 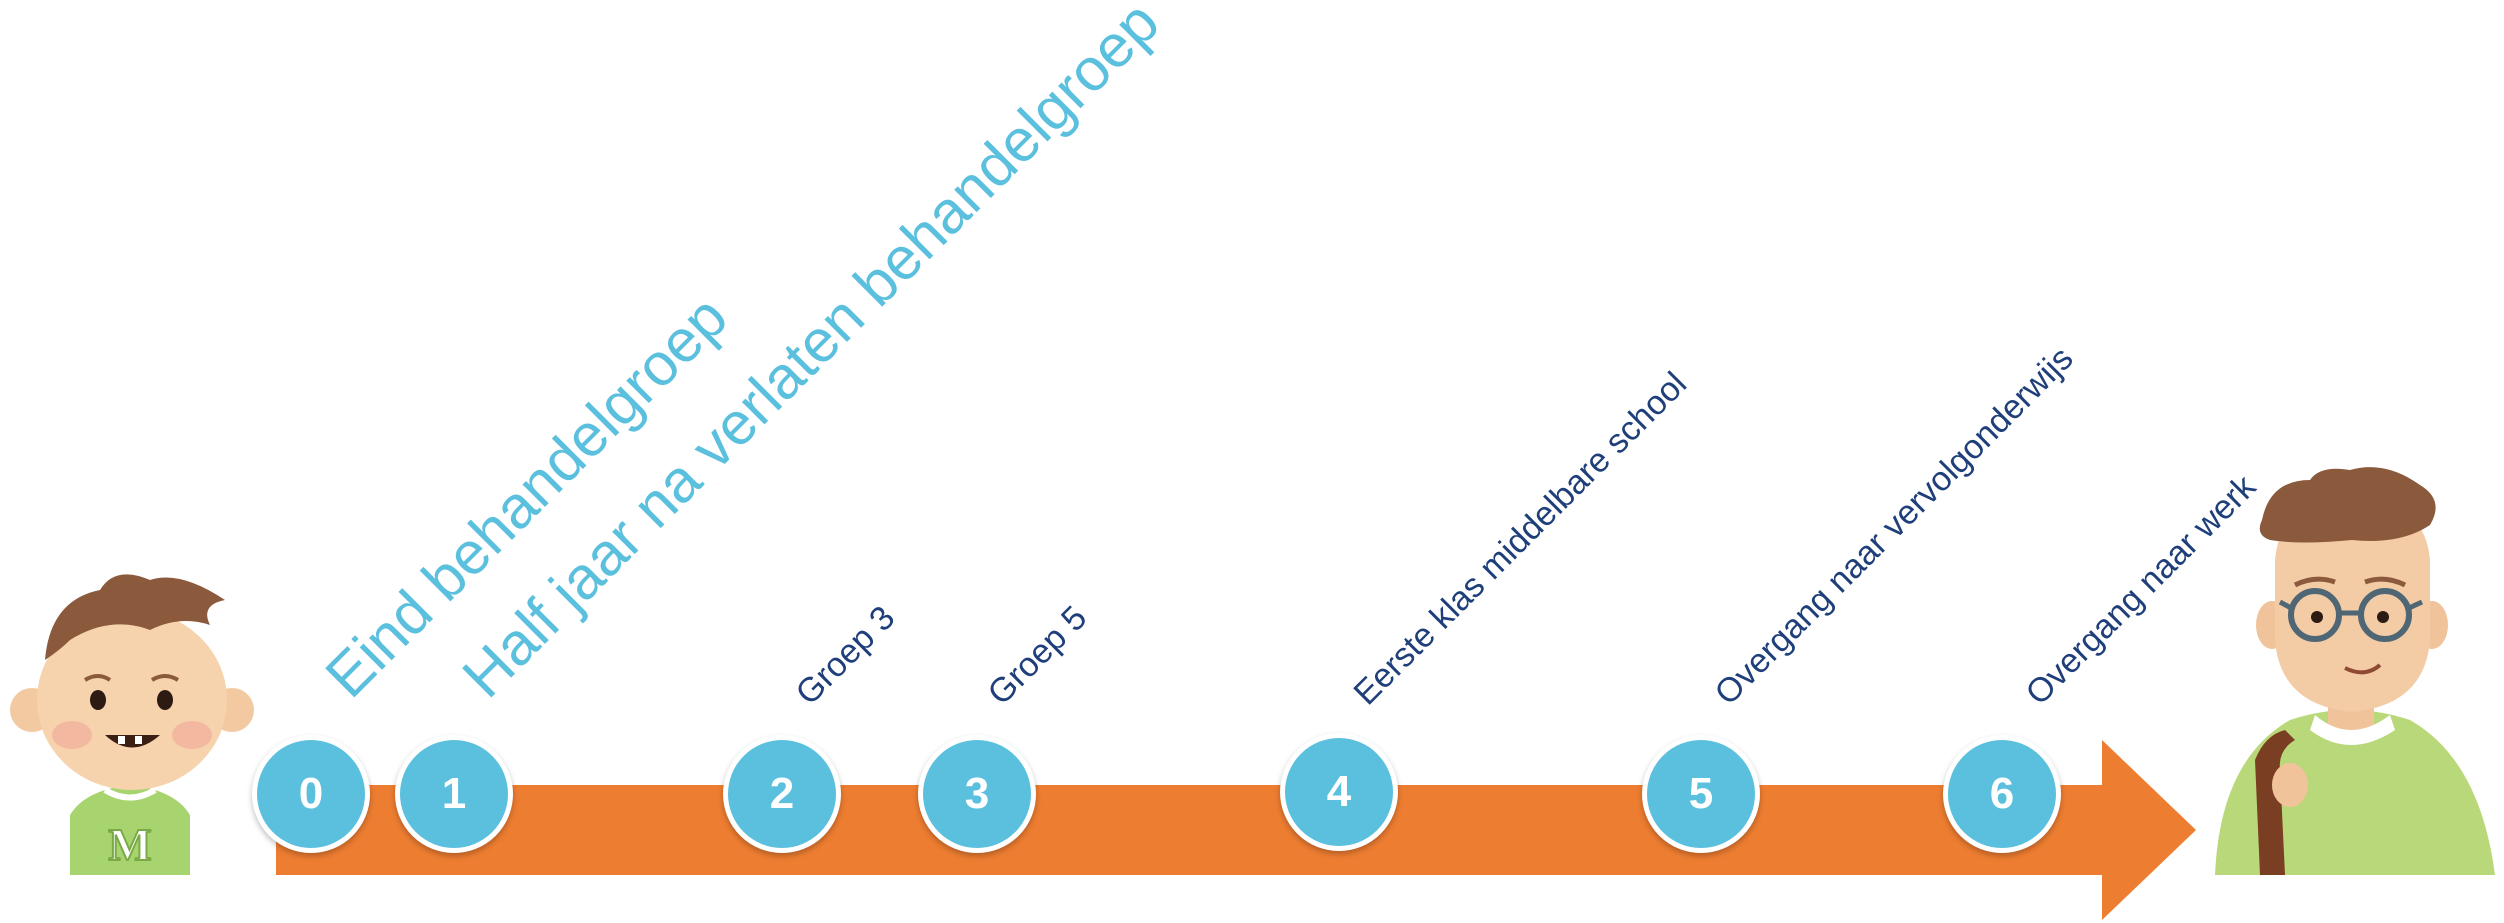 I want to click on milestone-2-circle: 2, so click(x=782, y=794).